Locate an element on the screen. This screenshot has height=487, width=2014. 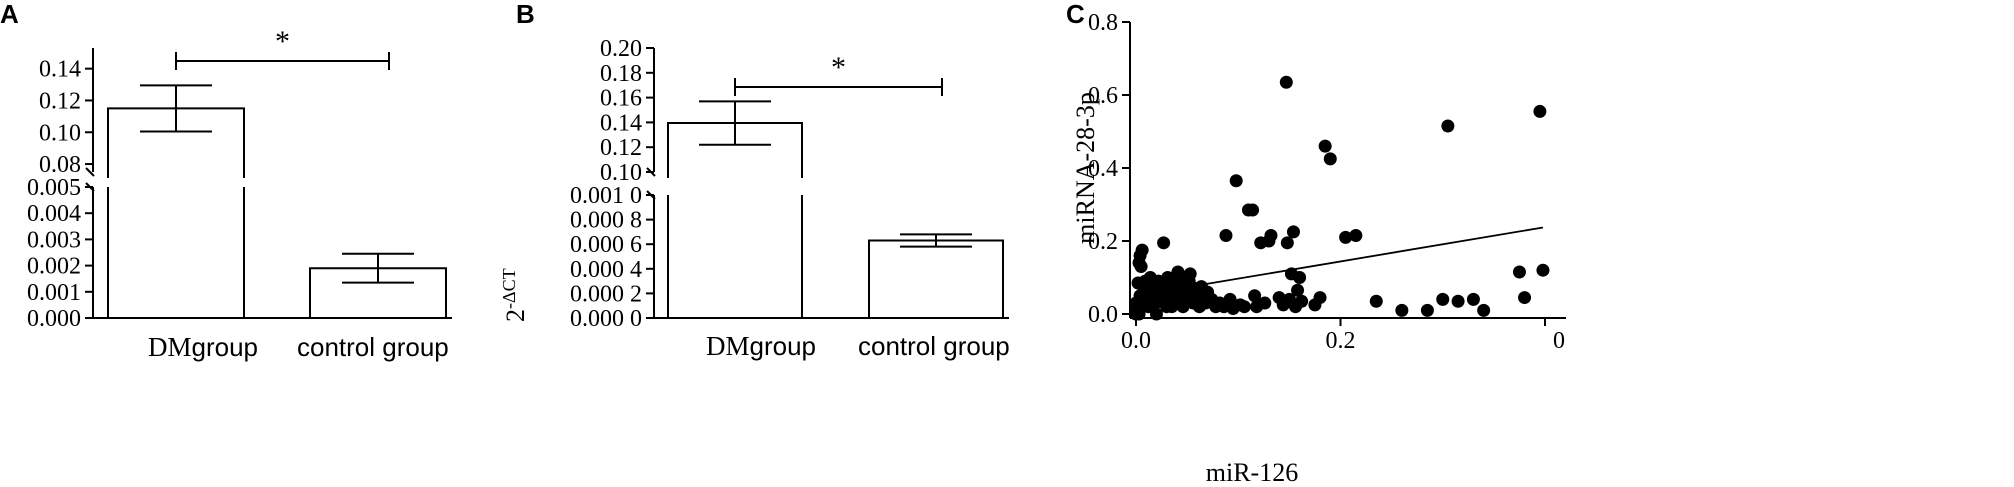
panel-a-category-label: control group is located at coordinates (373, 347).